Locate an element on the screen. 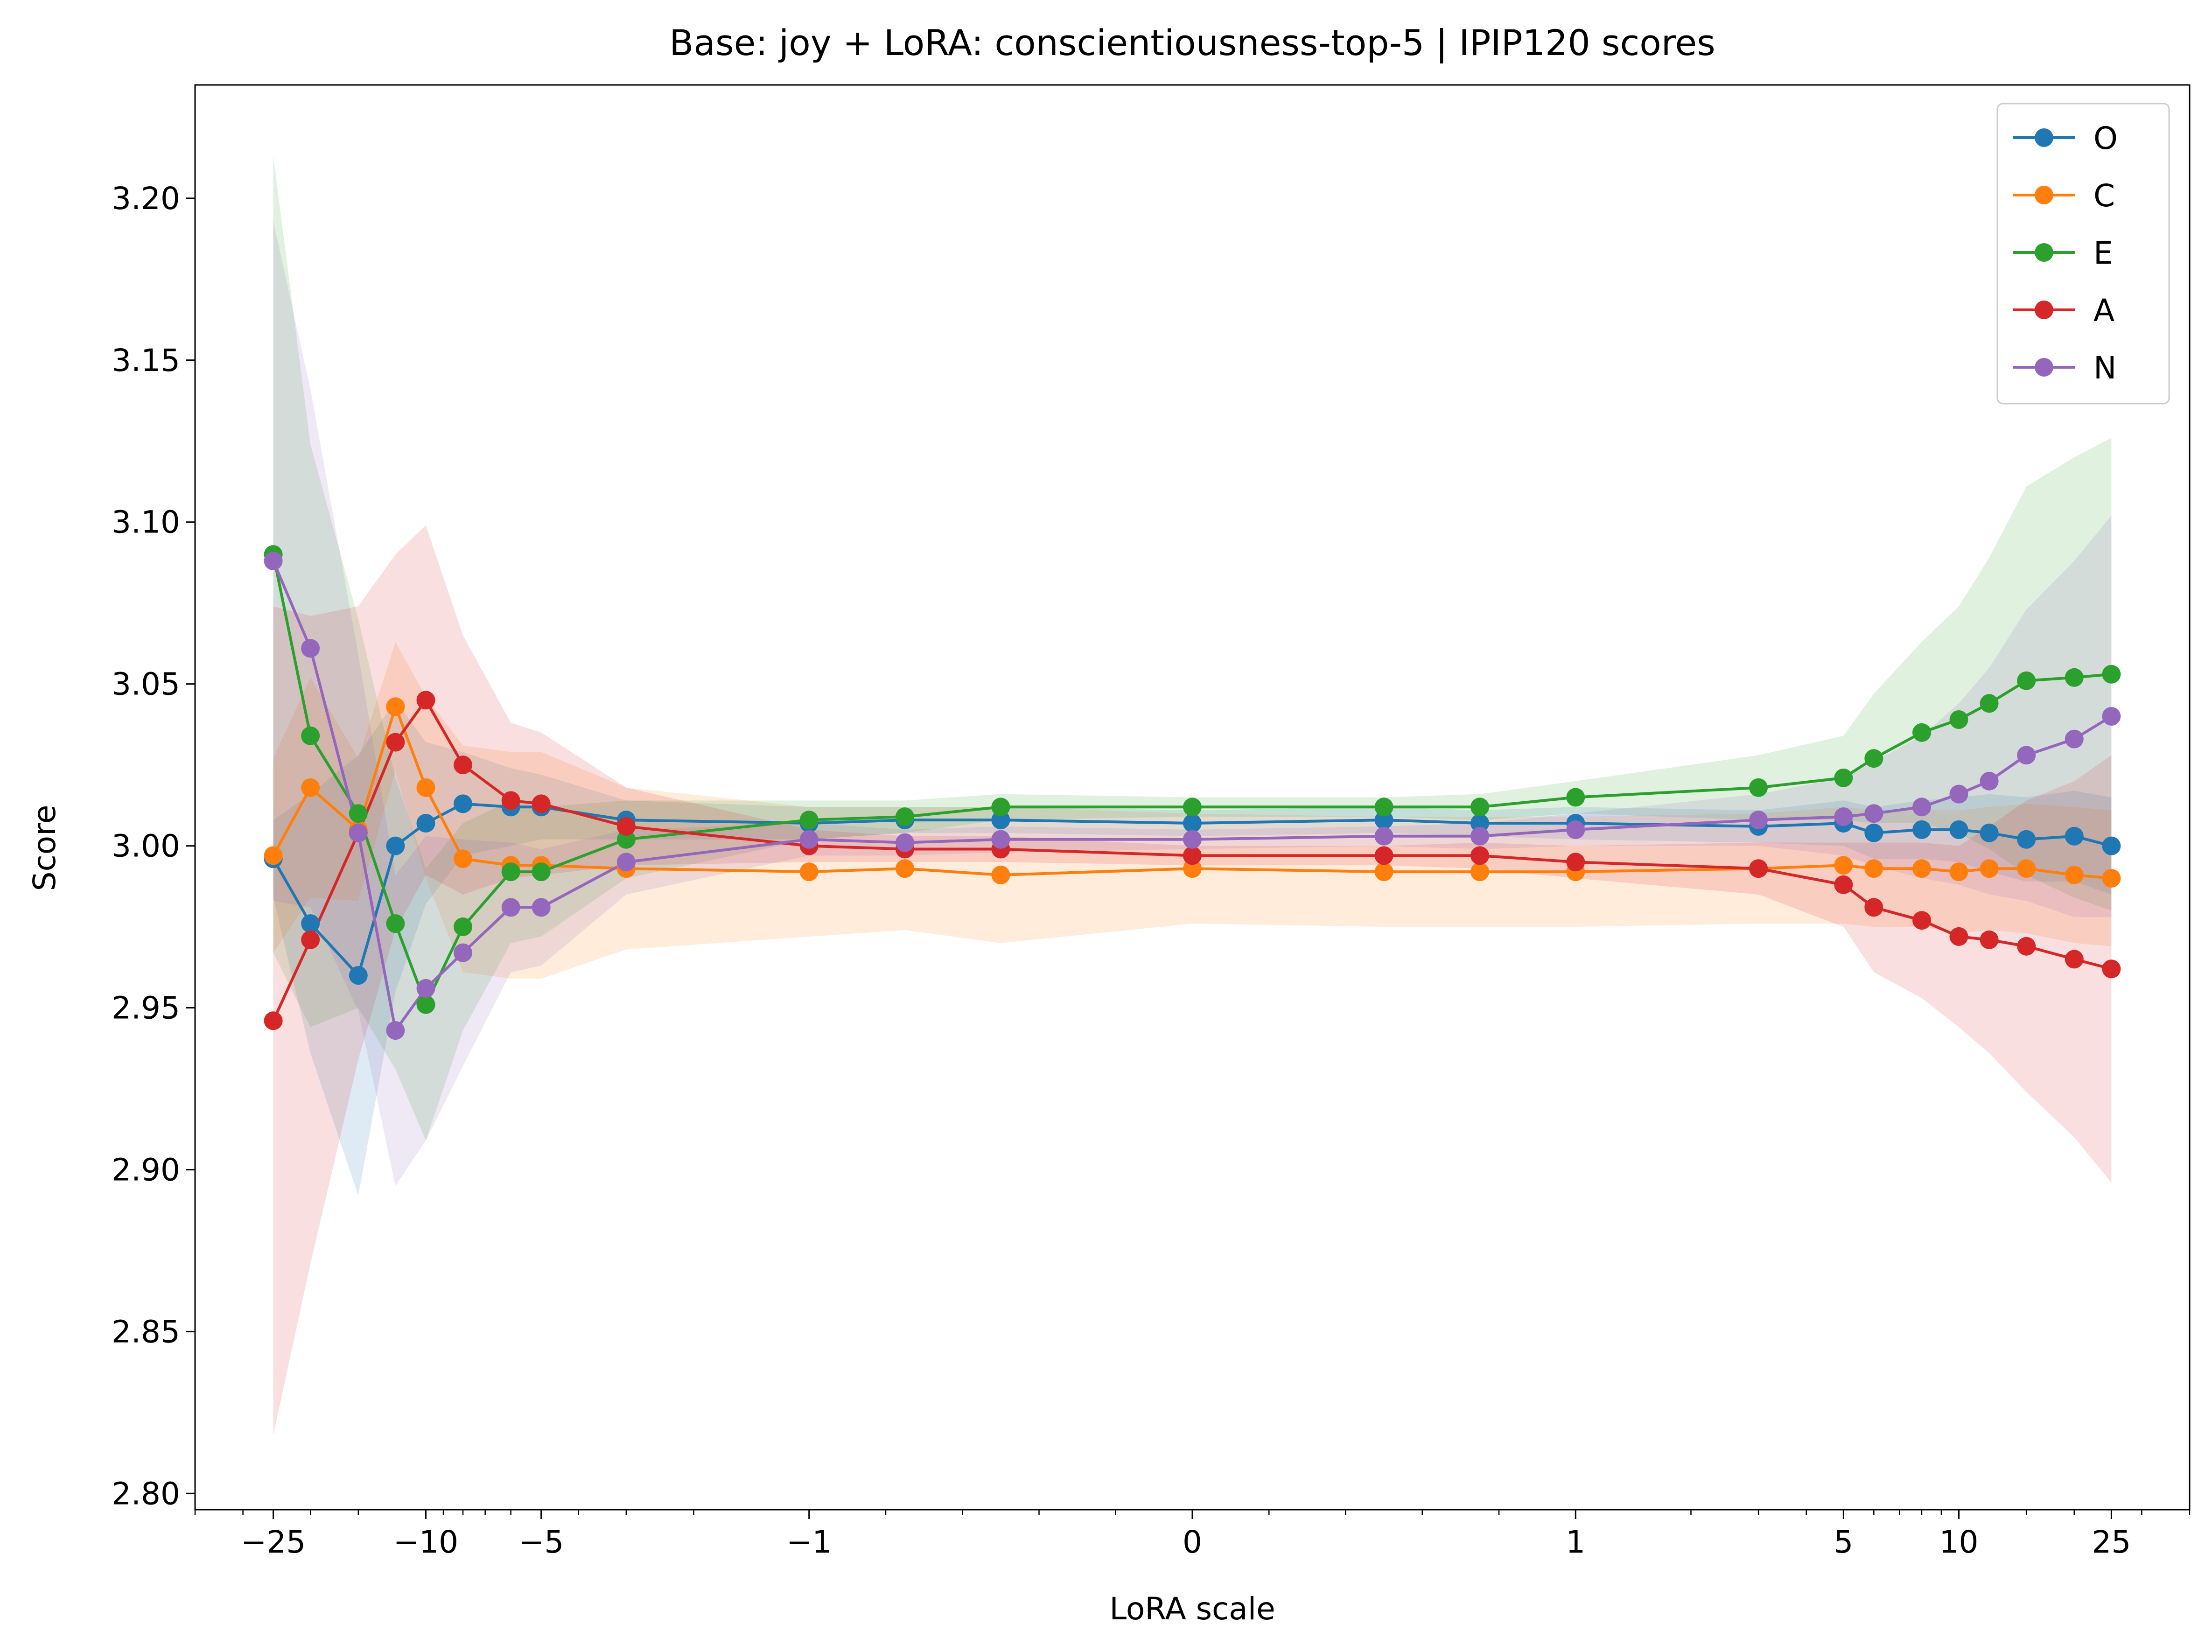 The width and height of the screenshot is (2212, 1652). y-tick-label: 3.00 is located at coordinates (146, 846).